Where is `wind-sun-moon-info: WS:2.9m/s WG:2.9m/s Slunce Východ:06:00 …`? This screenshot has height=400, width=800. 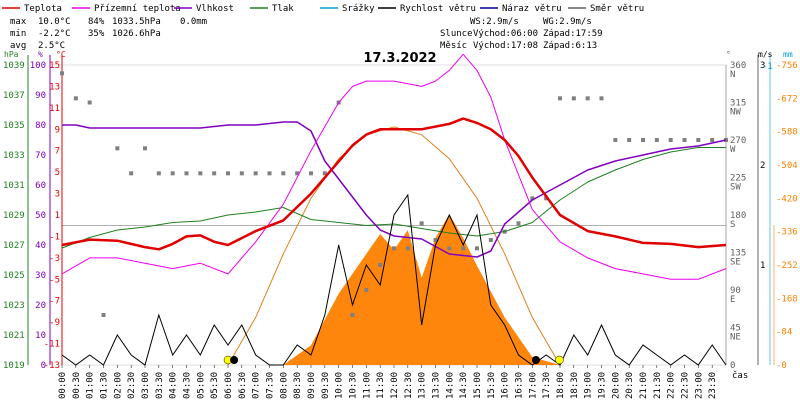
wind-sun-moon-info: WS:2.9m/s WG:2.9m/s Slunce Východ:06:00 … is located at coordinates (521, 34).